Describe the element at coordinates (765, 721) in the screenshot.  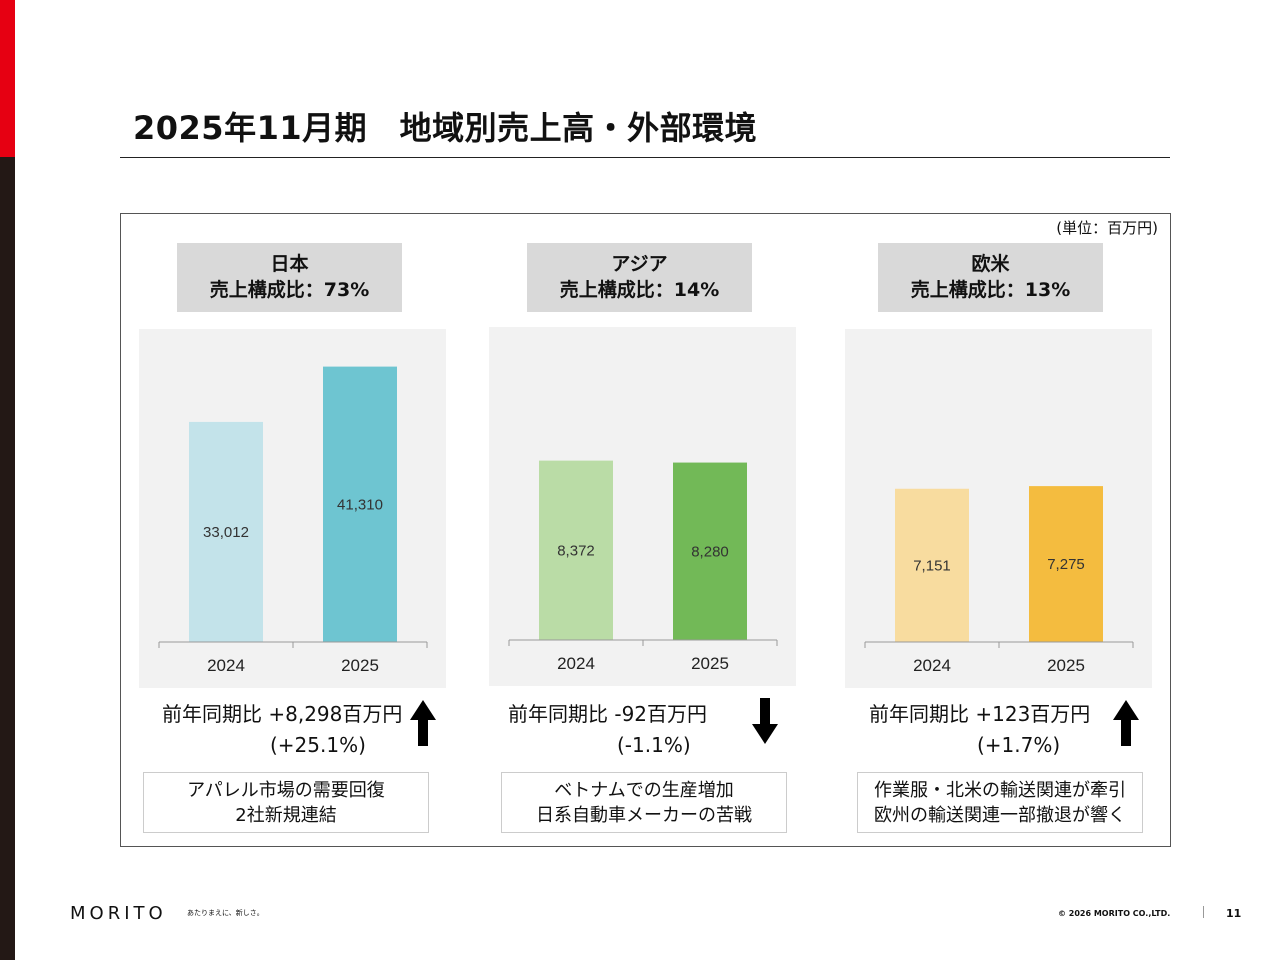
I see `arrow-down-icon` at that location.